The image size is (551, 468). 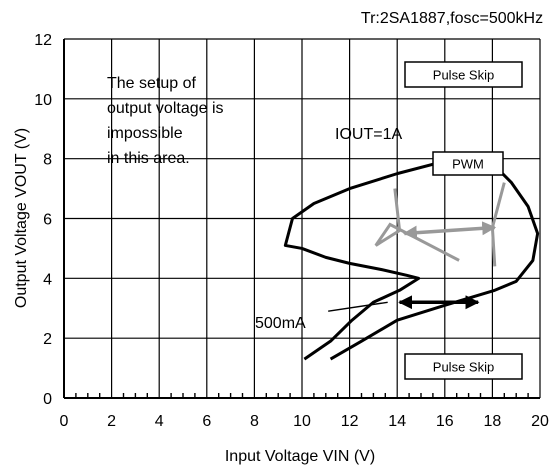 I want to click on y-axis-label: Output Voltage VOUT (V), so click(x=21, y=218).